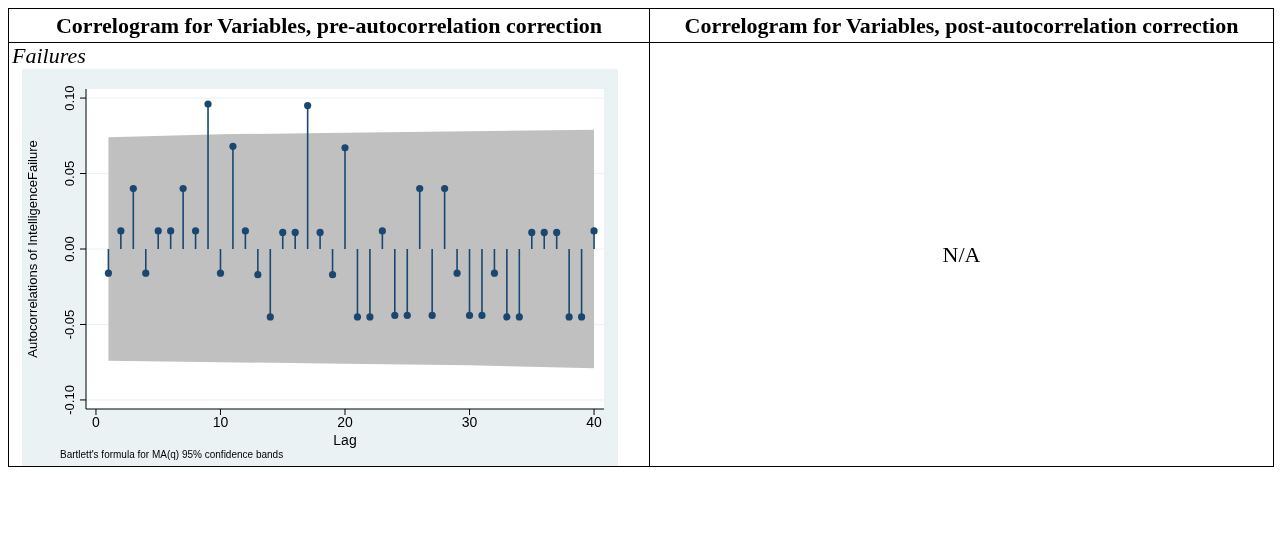  Describe the element at coordinates (172, 454) in the screenshot. I see `text: Bartlett's formula for MA(q) 95% confidence bands` at that location.